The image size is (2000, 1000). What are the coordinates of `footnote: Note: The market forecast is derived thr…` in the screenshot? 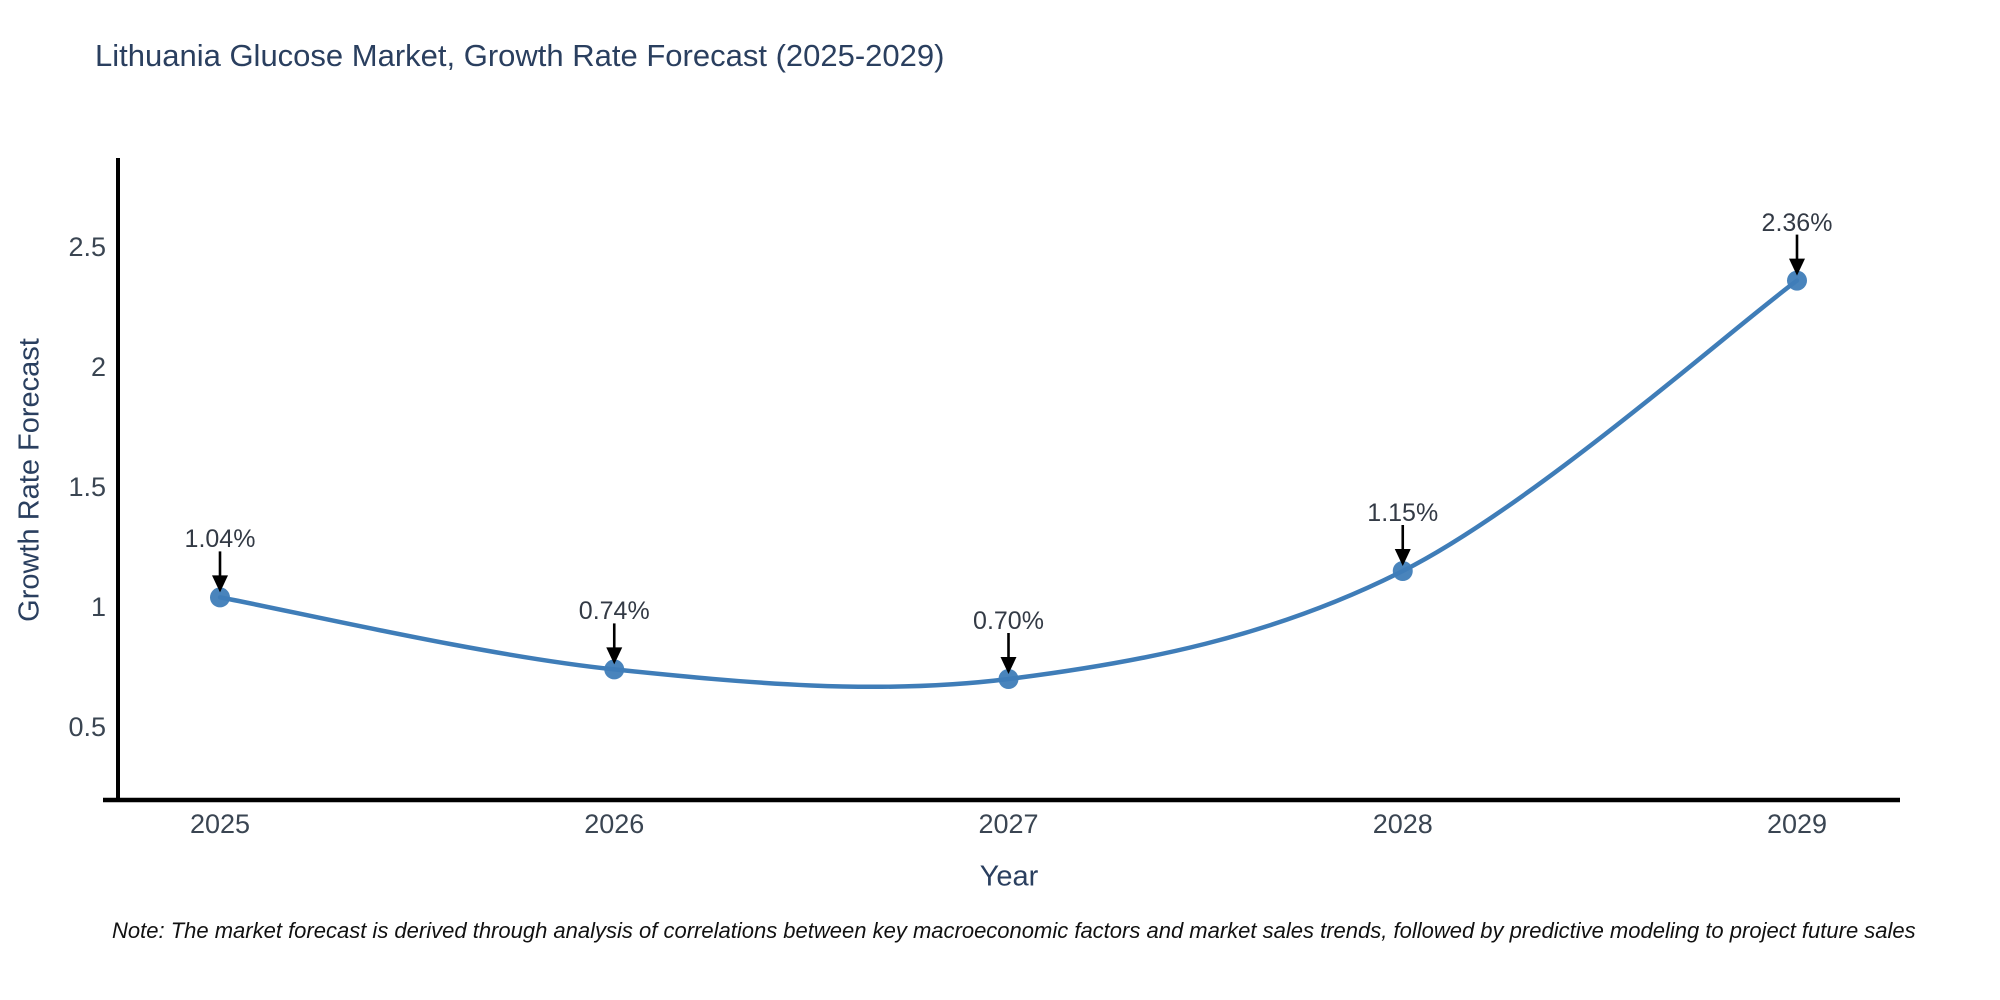 It's located at (1014, 930).